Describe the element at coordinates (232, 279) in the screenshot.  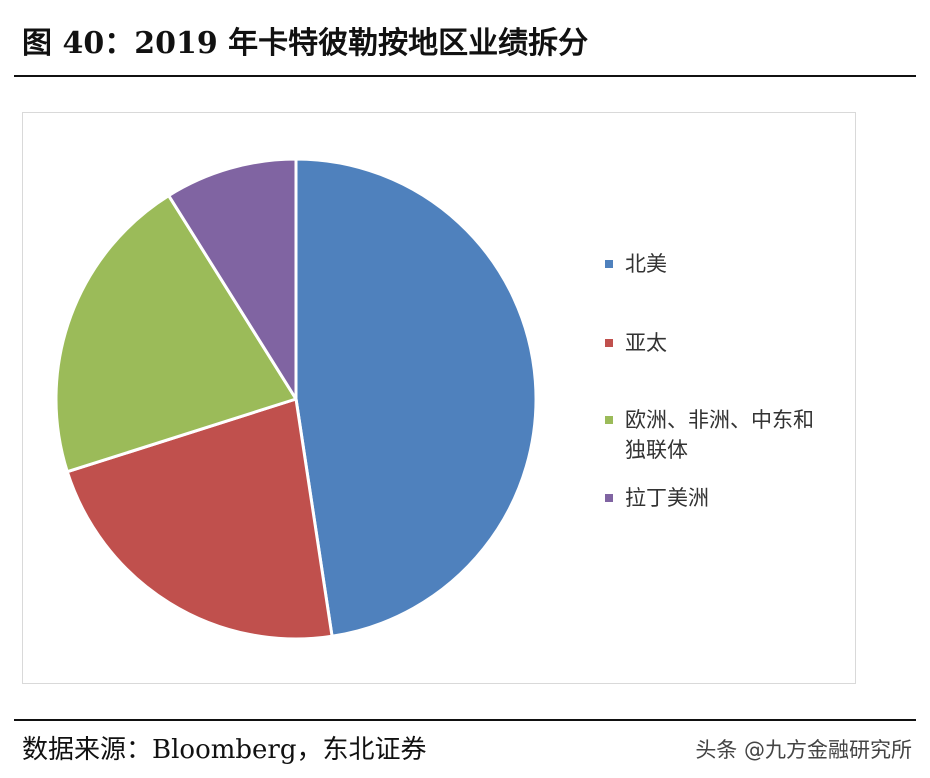
I see `pie-slice-latin-america` at that location.